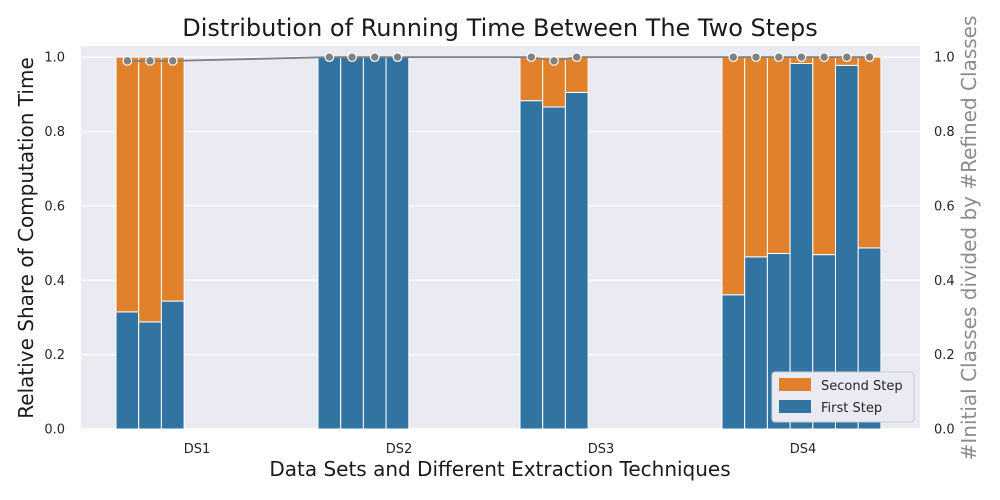 The height and width of the screenshot is (500, 1000). I want to click on y-tick-label: 0.4, so click(54, 281).